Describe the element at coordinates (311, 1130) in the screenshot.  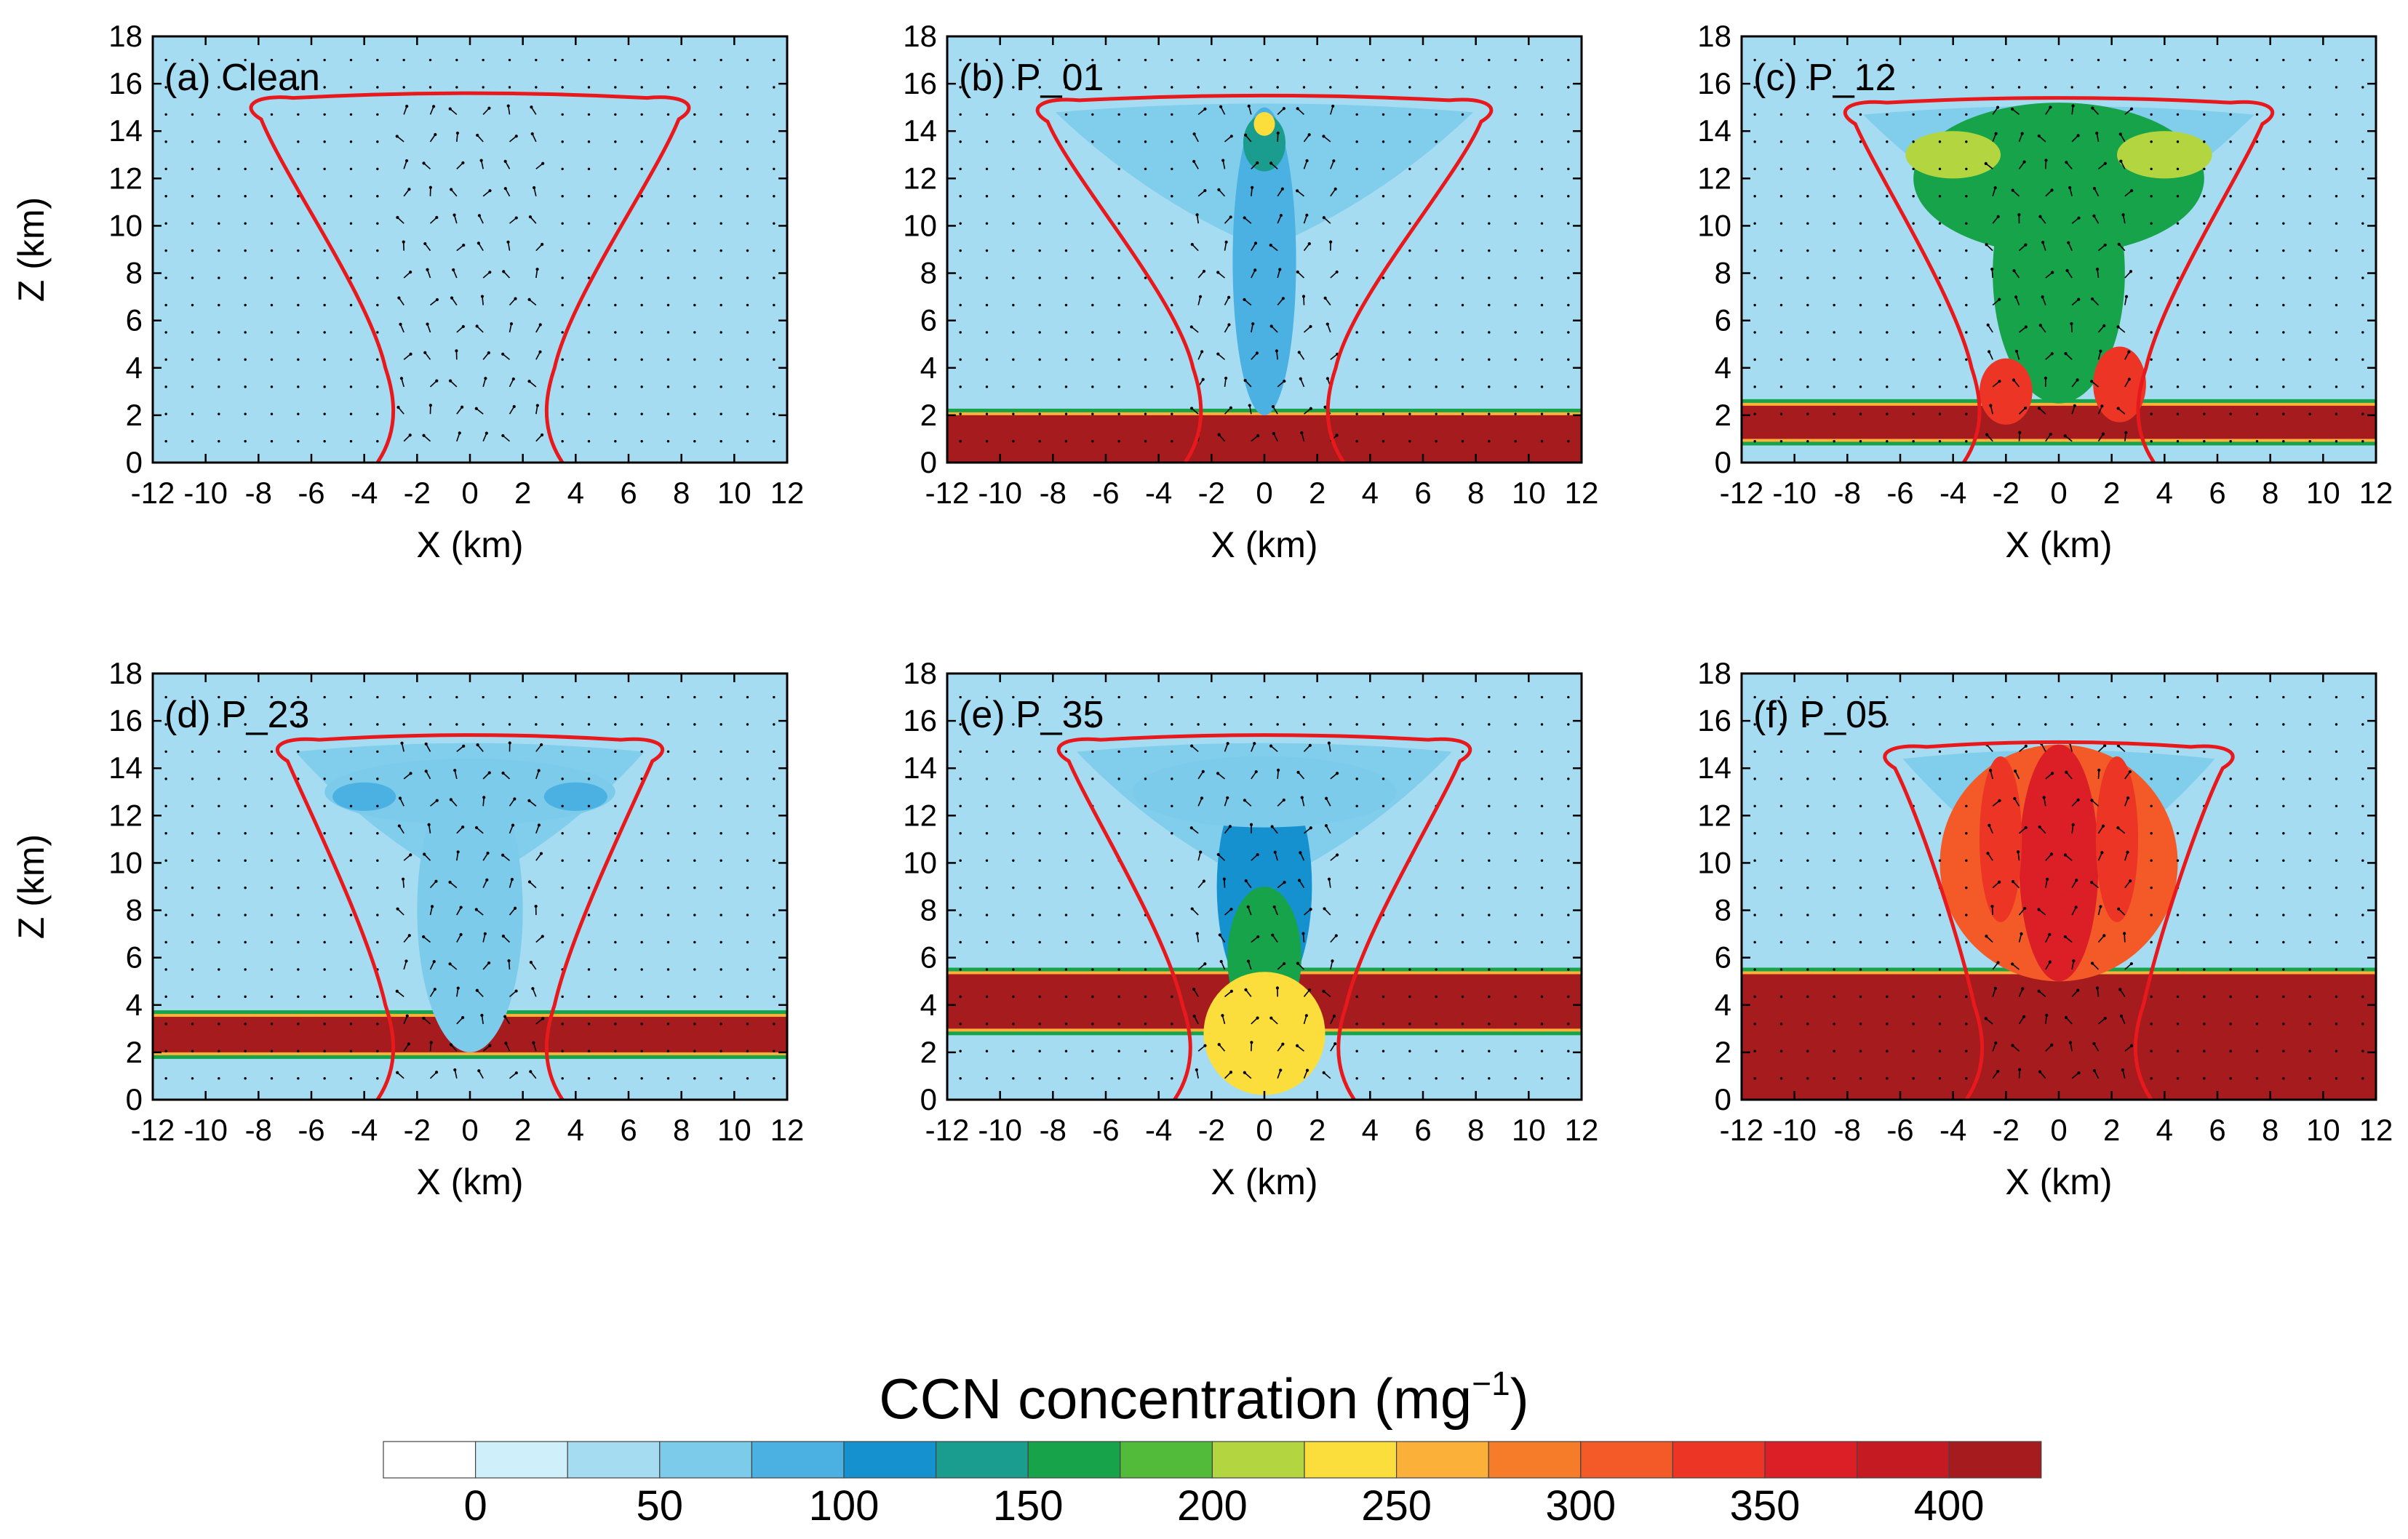
I see `x-tick-label: -6` at that location.